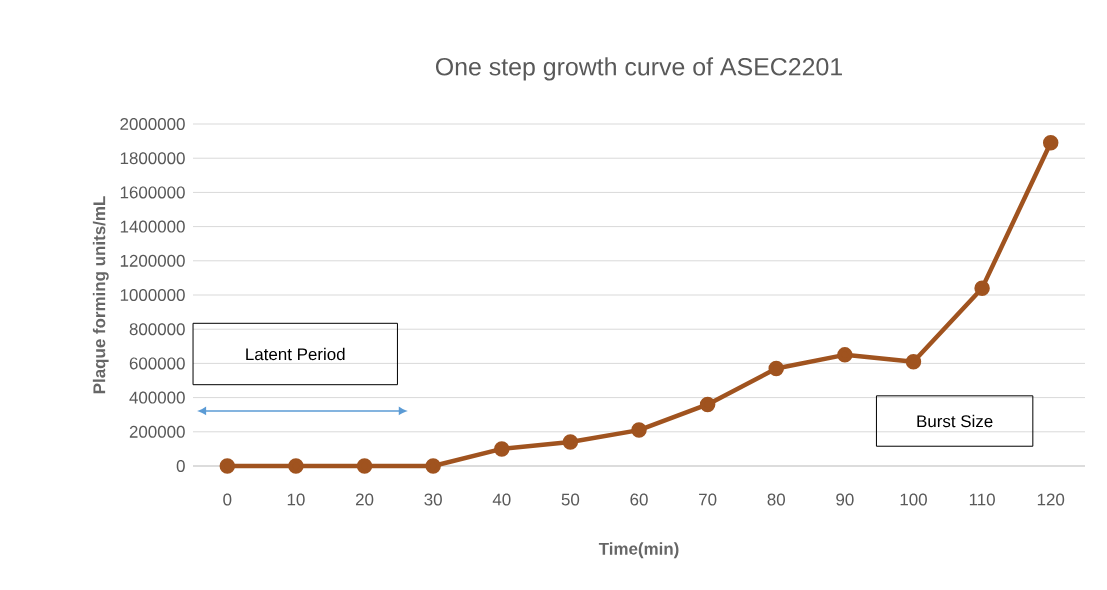 This screenshot has height=590, width=1107. Describe the element at coordinates (157, 363) in the screenshot. I see `y-tick-label: 600000` at that location.